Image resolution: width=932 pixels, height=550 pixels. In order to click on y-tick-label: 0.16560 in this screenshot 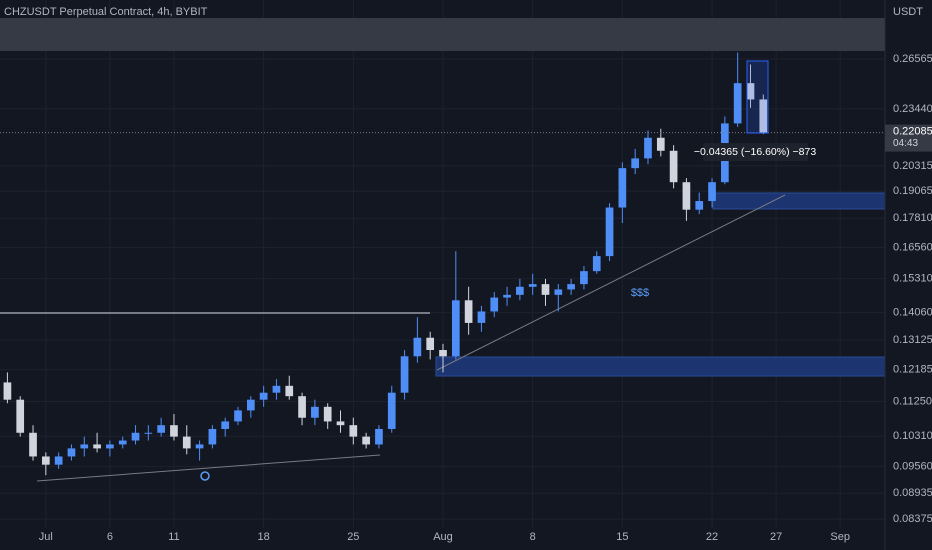, I will do `click(912, 247)`.